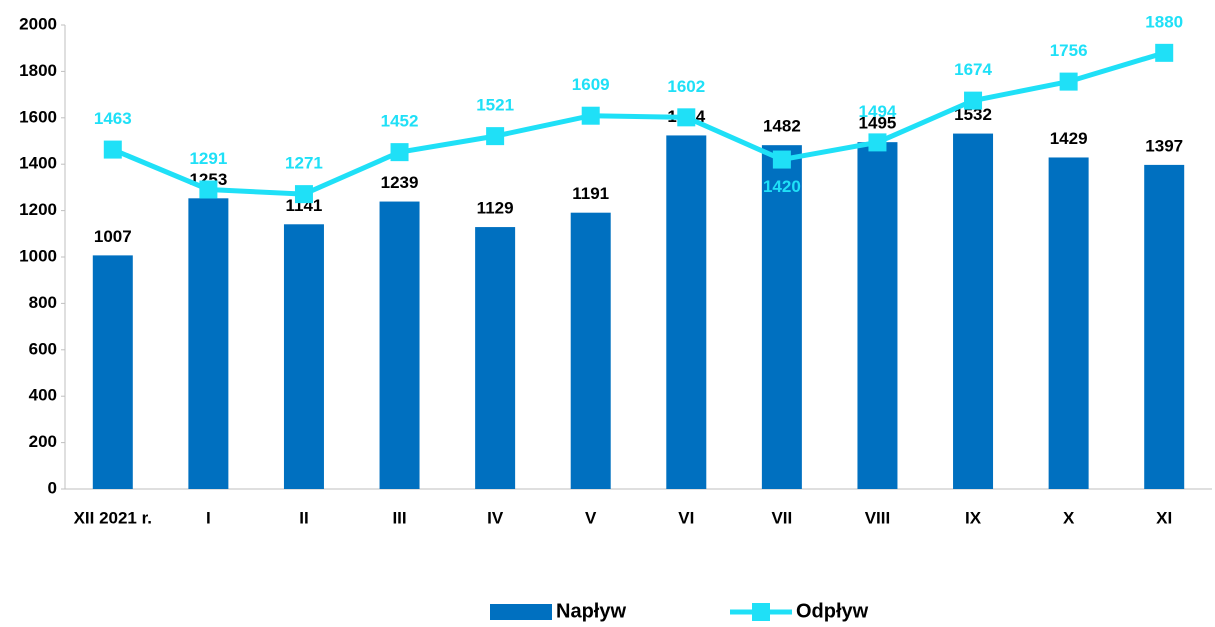 The image size is (1215, 627). Describe the element at coordinates (38, 255) in the screenshot. I see `y-tick-label: 1000` at that location.